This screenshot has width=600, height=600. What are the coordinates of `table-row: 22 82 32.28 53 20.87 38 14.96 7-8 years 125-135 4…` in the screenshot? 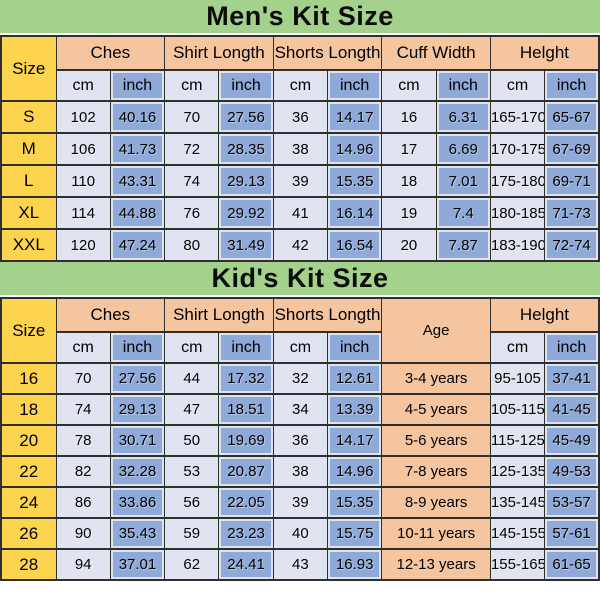 It's located at (300, 471).